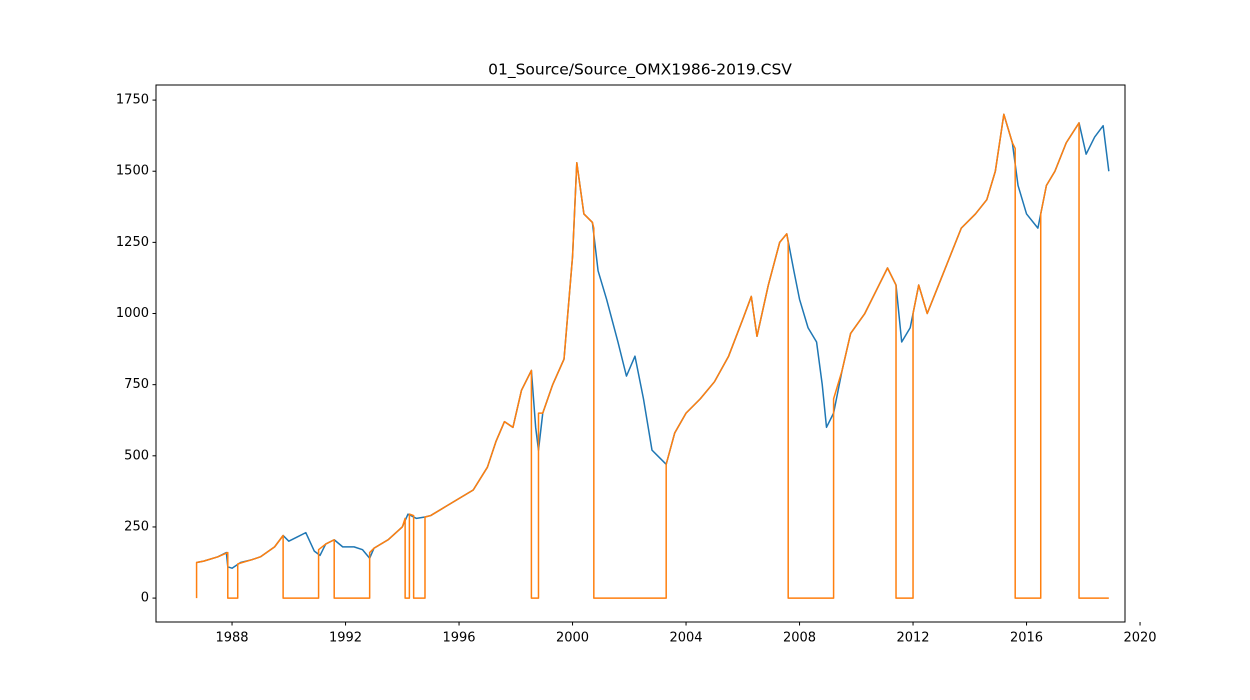  Describe the element at coordinates (640, 70) in the screenshot. I see `chart-title: 01_Source/Source_OMX1986-2019.CSV` at that location.